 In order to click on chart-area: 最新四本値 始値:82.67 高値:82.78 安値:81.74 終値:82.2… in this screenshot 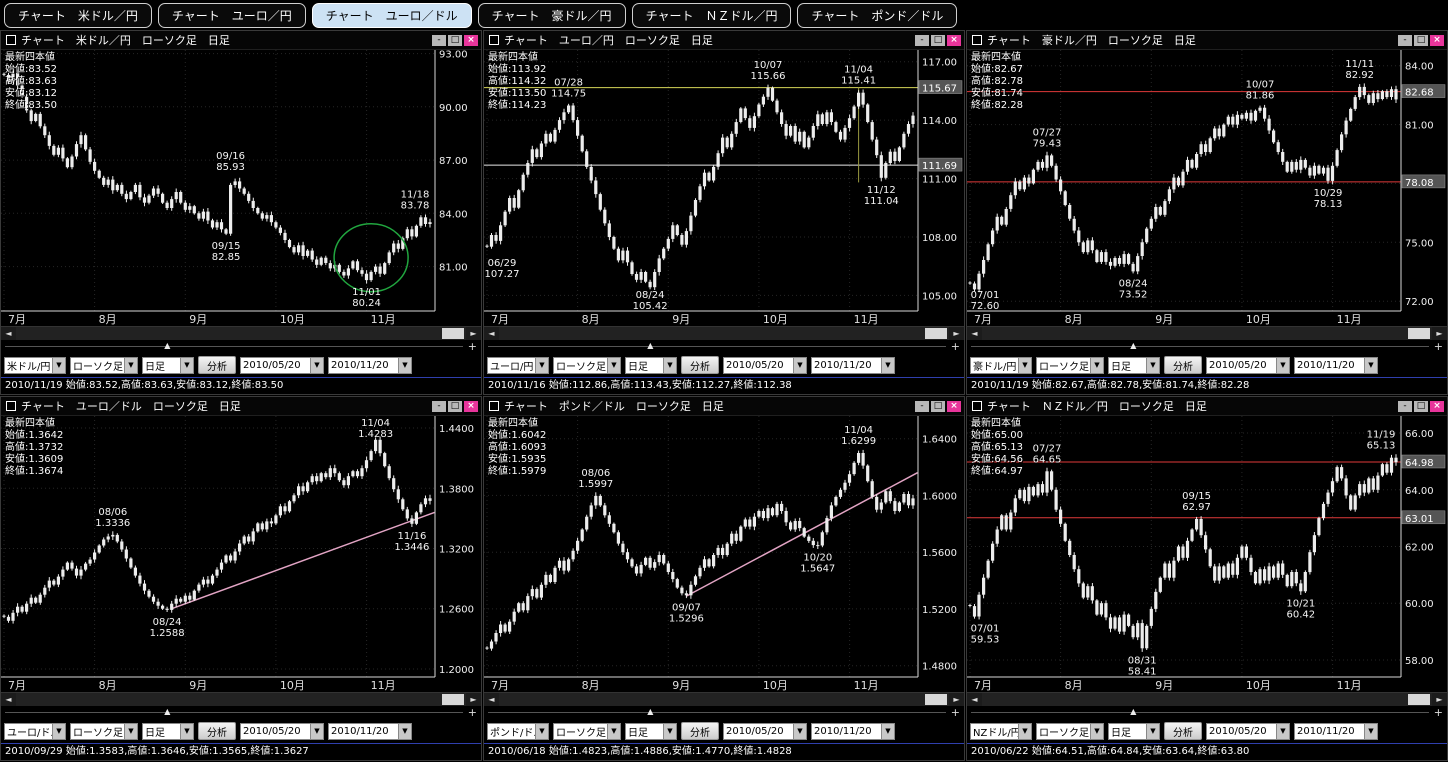, I will do `click(1207, 188)`.